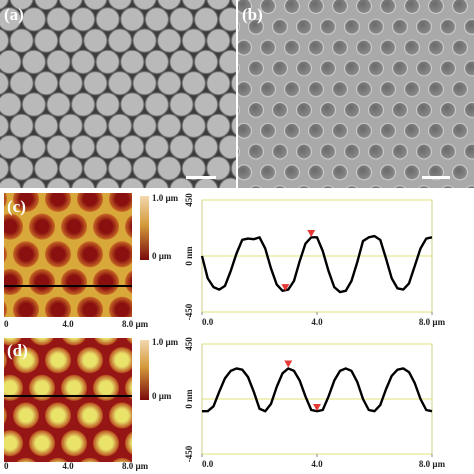 This screenshot has width=474, height=474. I want to click on panel-label: (c), so click(16, 206).